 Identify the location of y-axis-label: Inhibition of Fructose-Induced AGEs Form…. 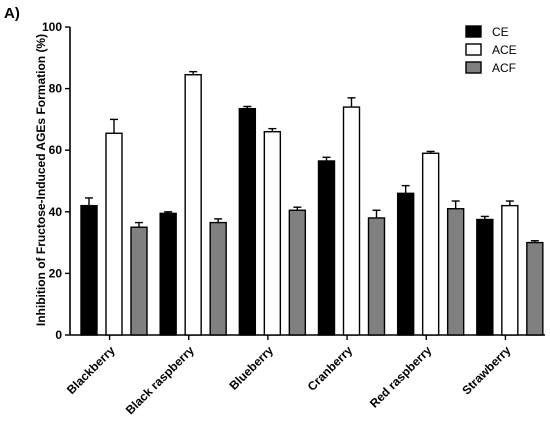
(41, 180).